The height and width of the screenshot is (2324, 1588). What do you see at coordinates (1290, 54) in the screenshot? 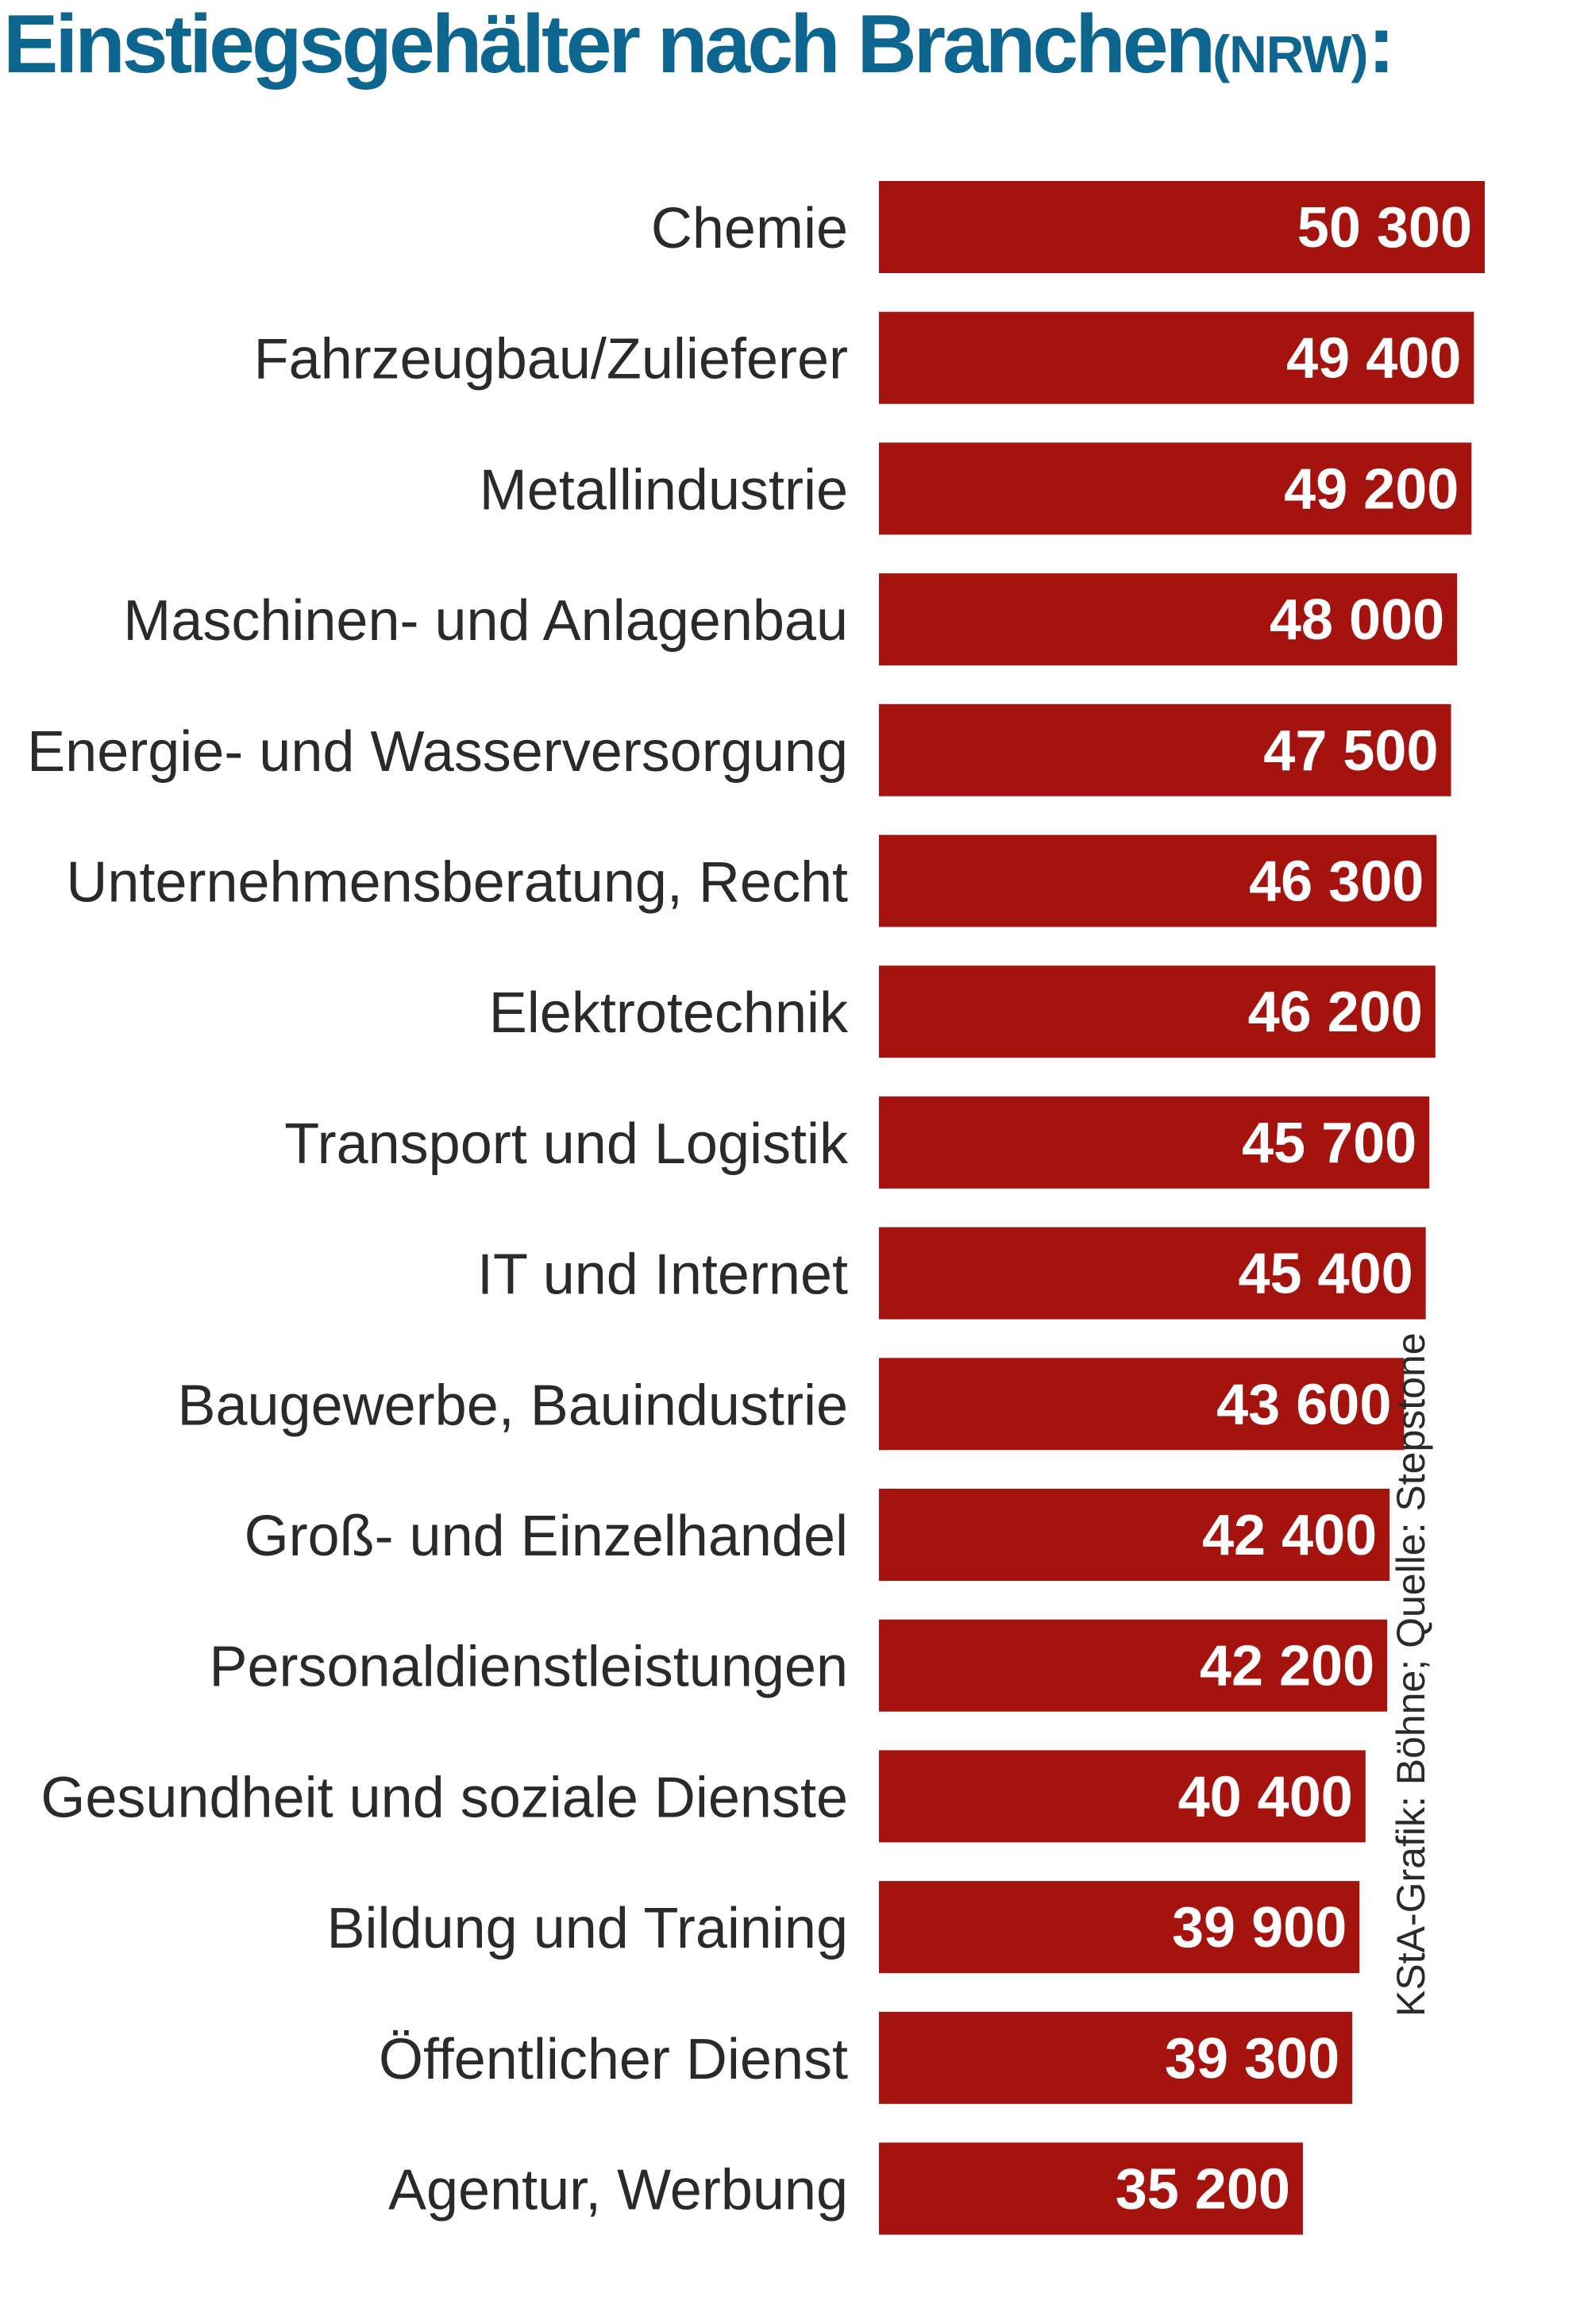
I see `chart-title-region: (NRW)` at bounding box center [1290, 54].